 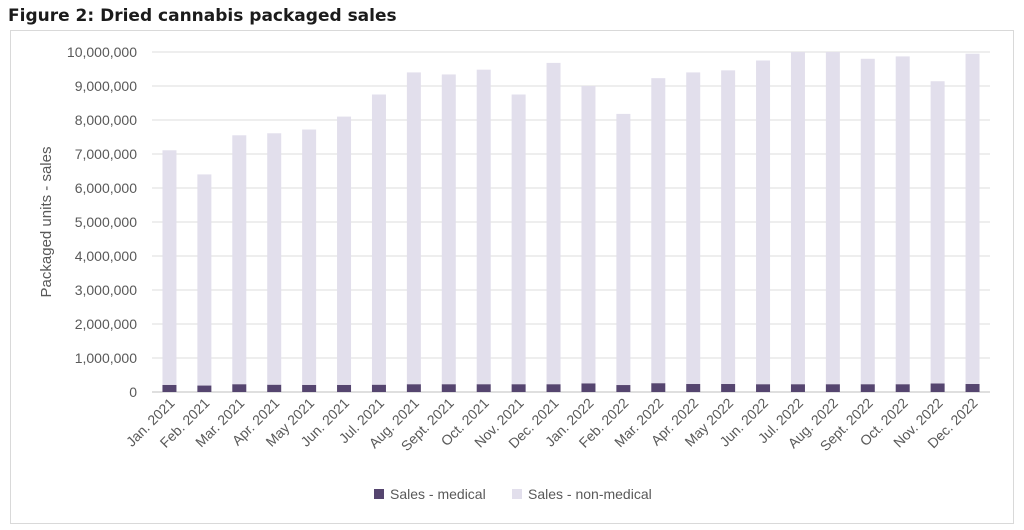 I want to click on y-tick-label: 7,000,000, so click(x=106, y=154).